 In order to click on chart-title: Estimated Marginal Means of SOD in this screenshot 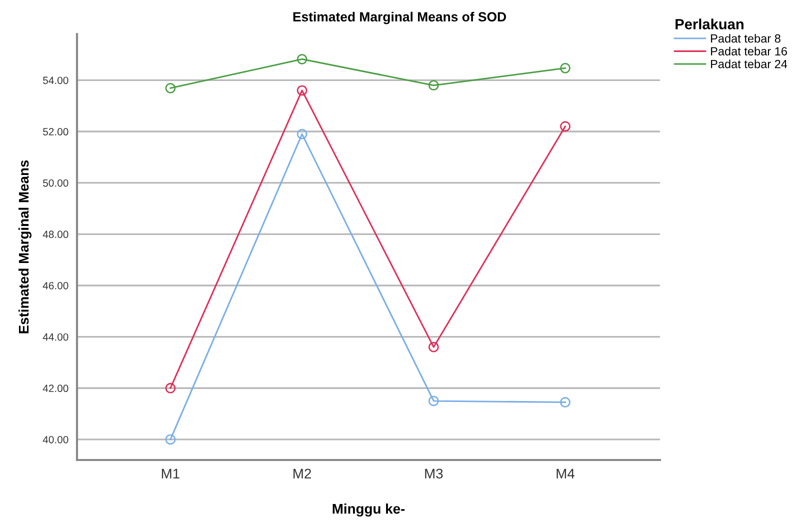, I will do `click(399, 18)`.